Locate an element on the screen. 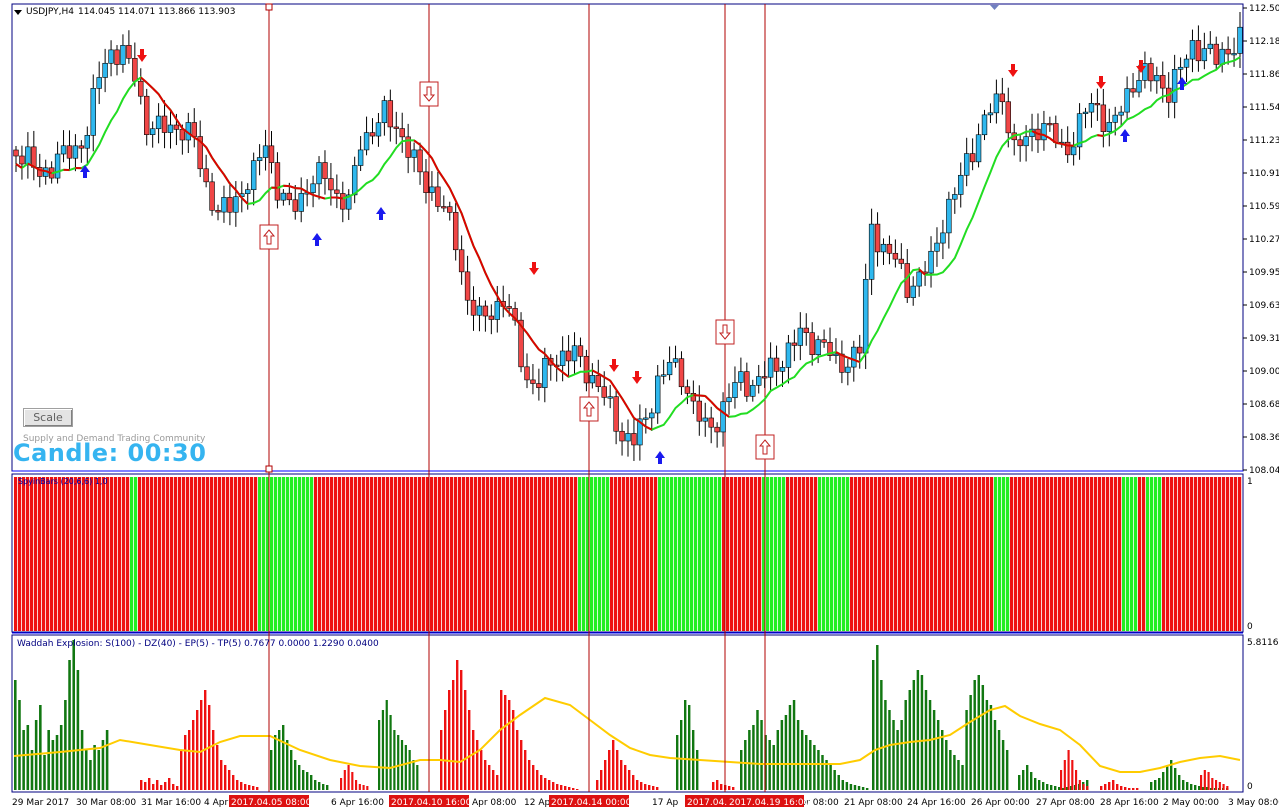  time-tick-label: Apr 08:00 is located at coordinates (494, 803).